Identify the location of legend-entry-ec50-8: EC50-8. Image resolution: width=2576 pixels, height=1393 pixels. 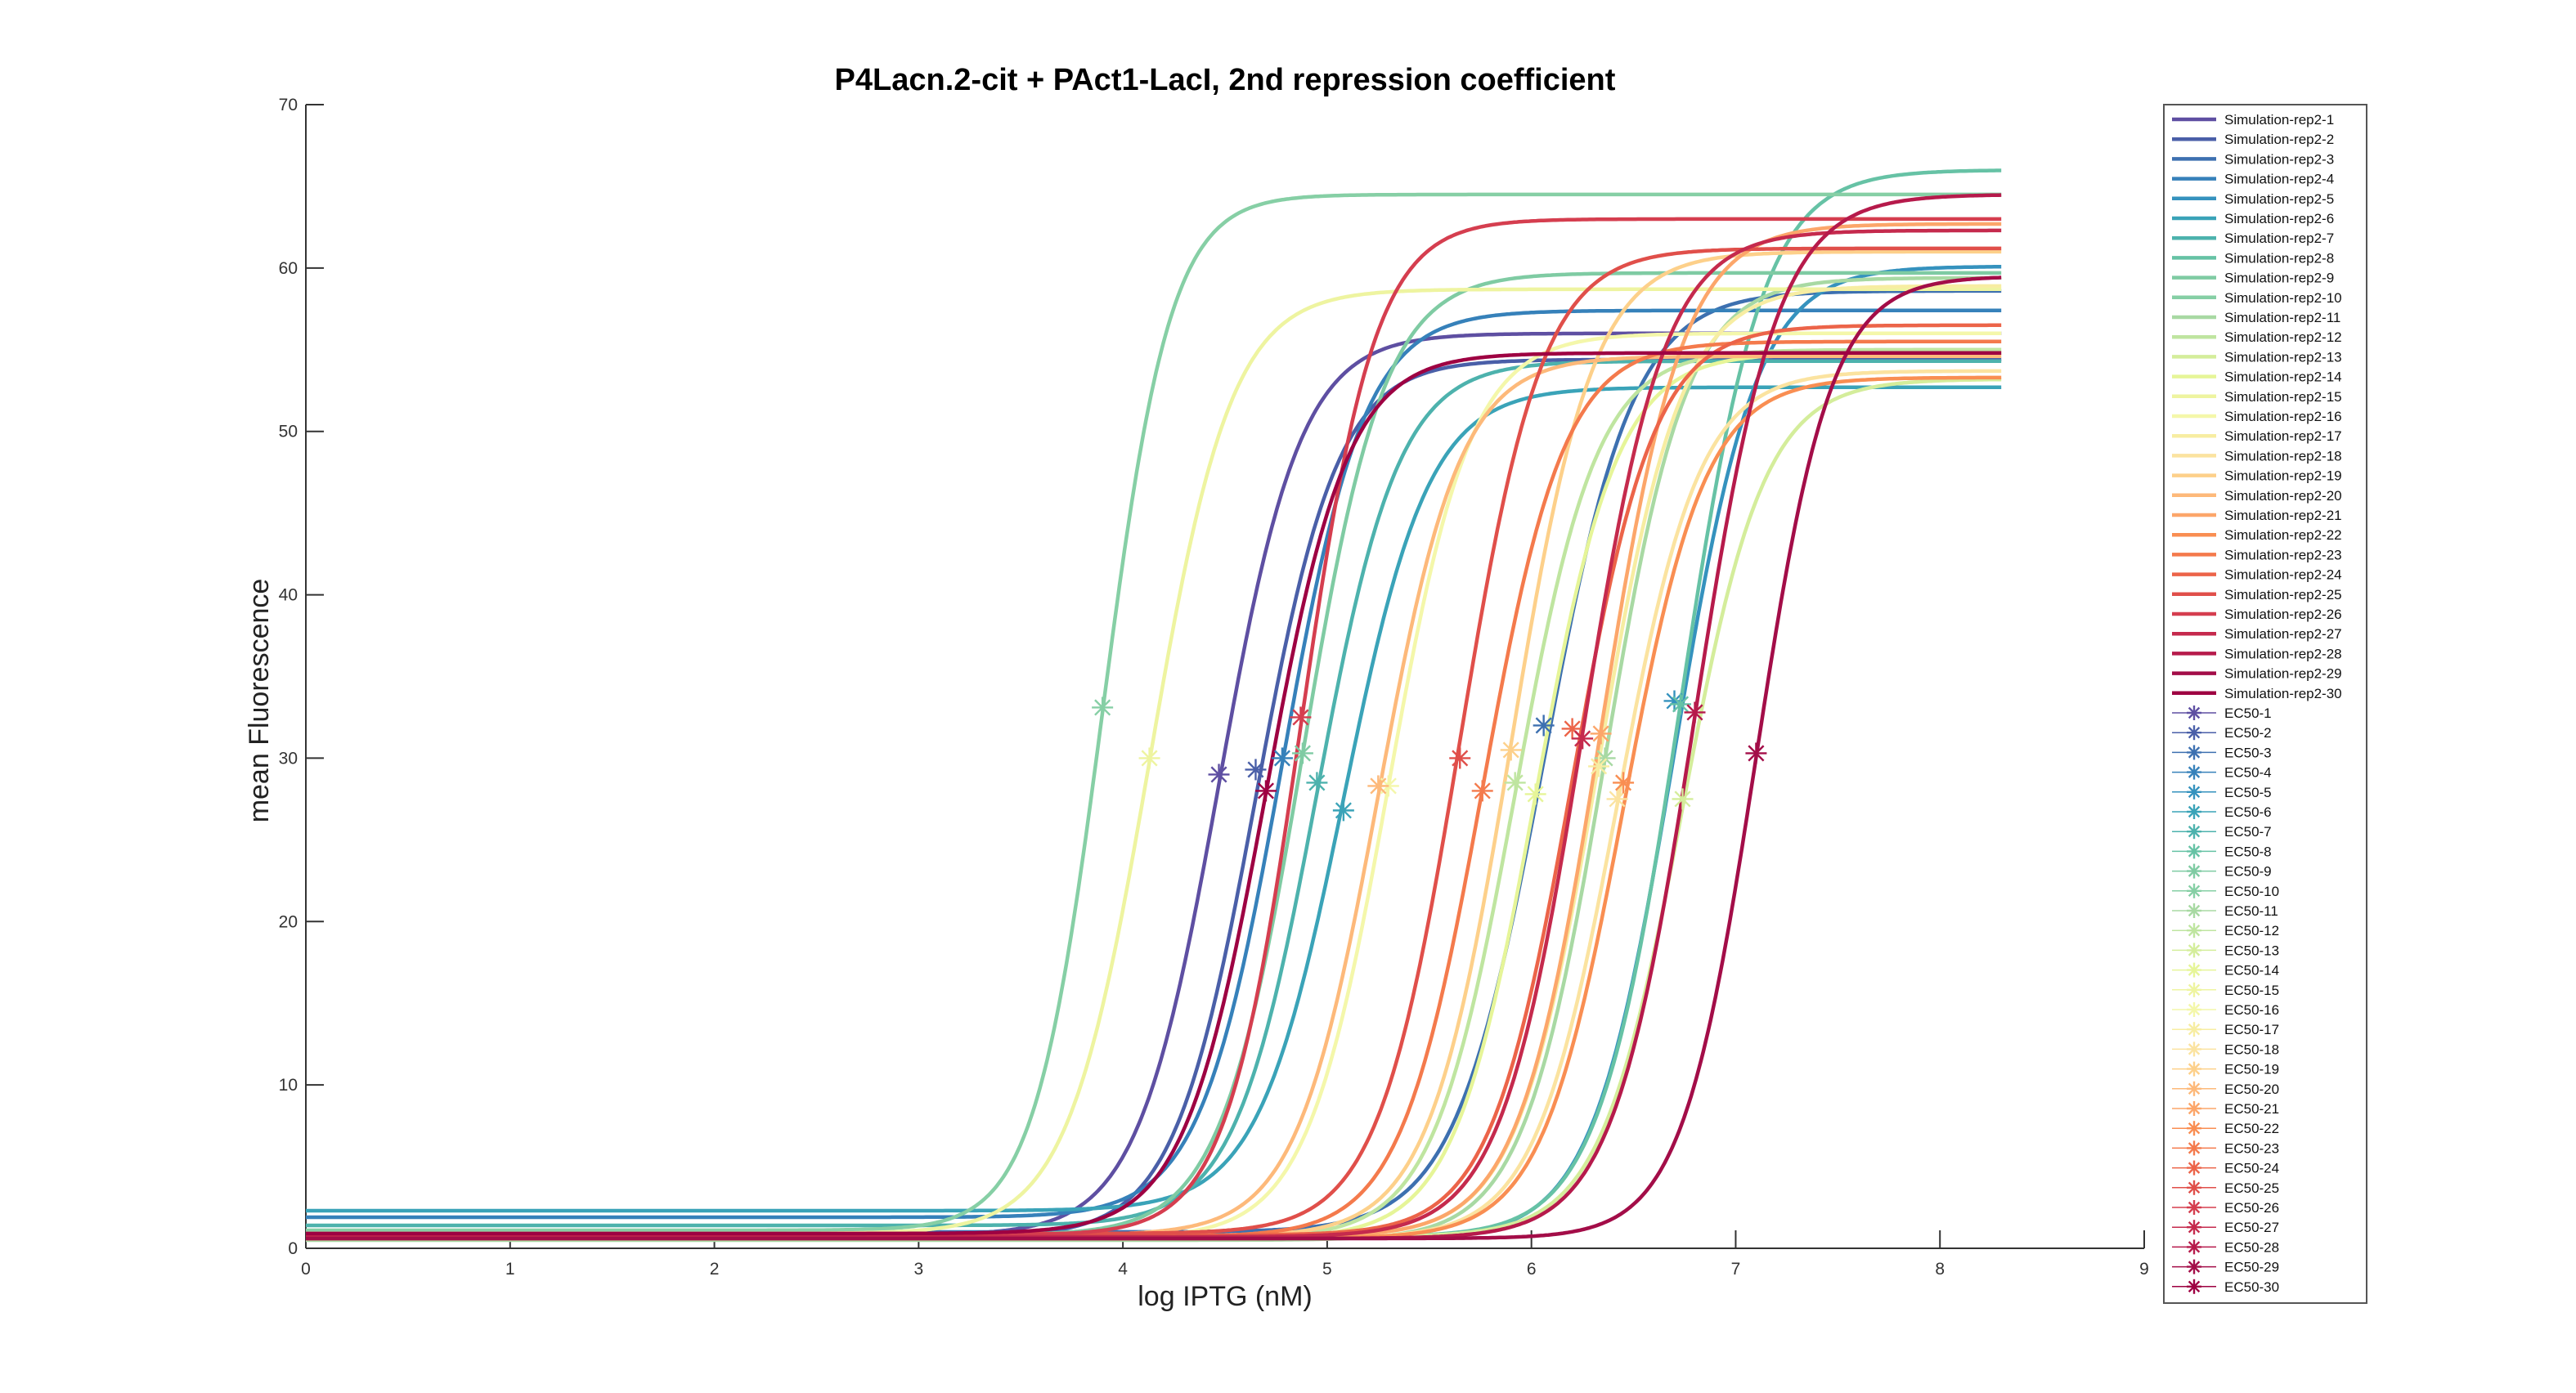
(2222, 851).